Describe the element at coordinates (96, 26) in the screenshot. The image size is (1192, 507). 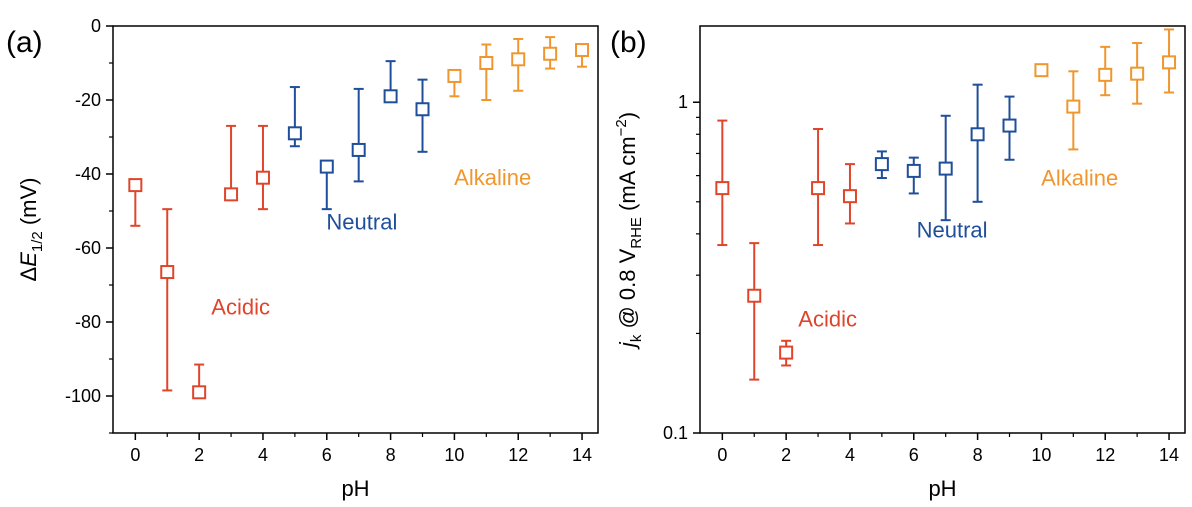
I see `y-tick-label: 0` at that location.